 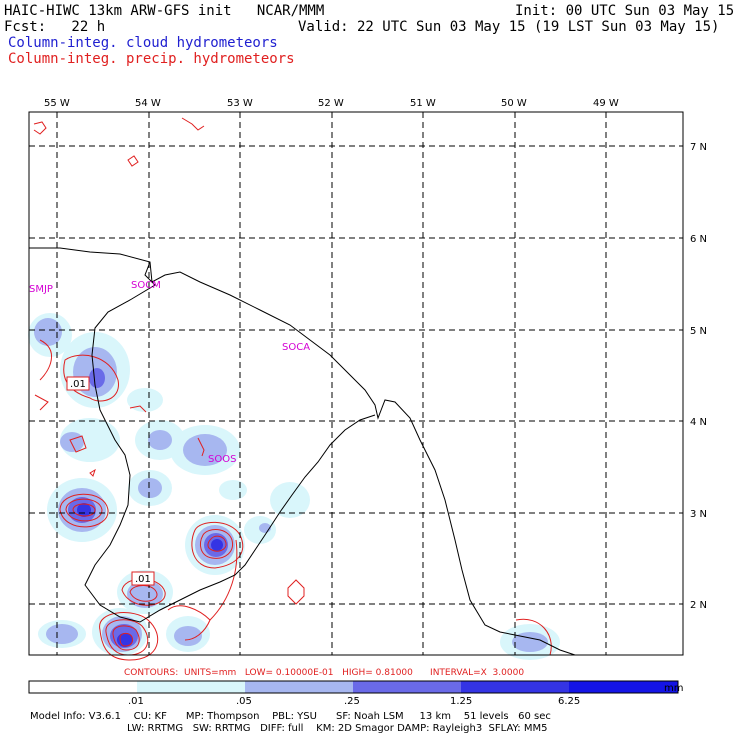 What do you see at coordinates (514, 103) in the screenshot?
I see `lon-label-50w: 50 W` at bounding box center [514, 103].